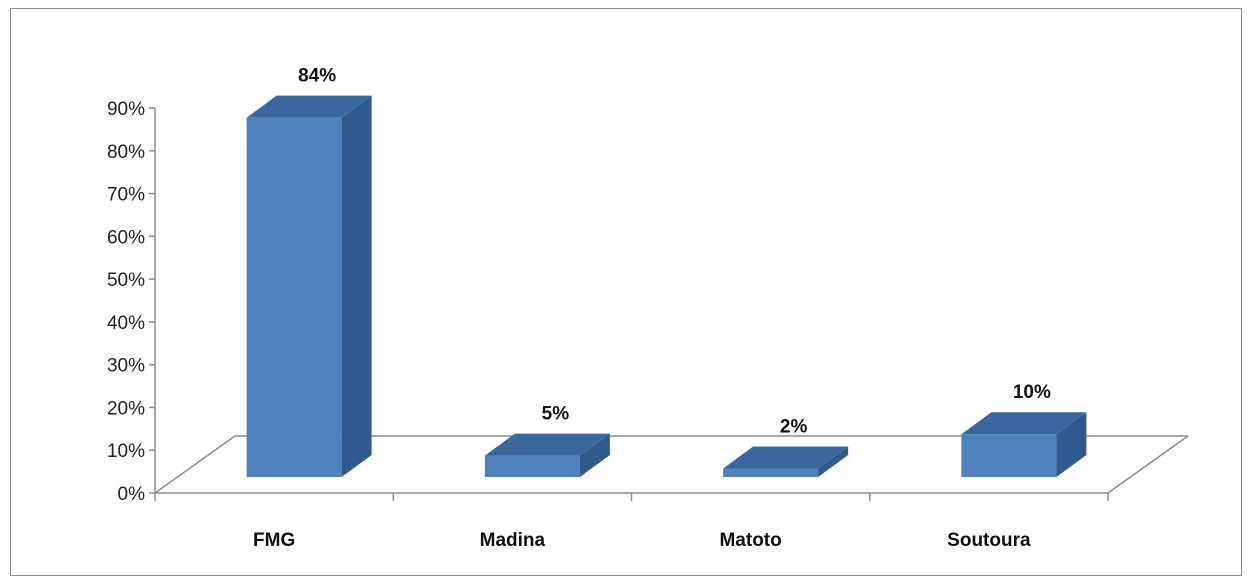 This screenshot has height=580, width=1254. Describe the element at coordinates (750, 540) in the screenshot. I see `category-label: Matoto` at that location.